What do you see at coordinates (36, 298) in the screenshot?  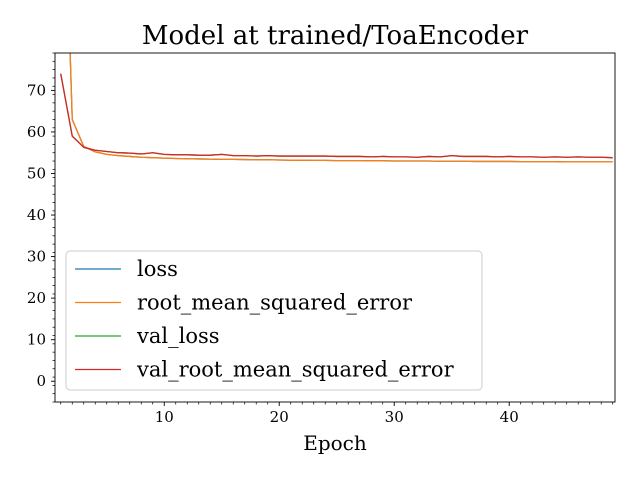 I see `y-tick-label: 20` at bounding box center [36, 298].